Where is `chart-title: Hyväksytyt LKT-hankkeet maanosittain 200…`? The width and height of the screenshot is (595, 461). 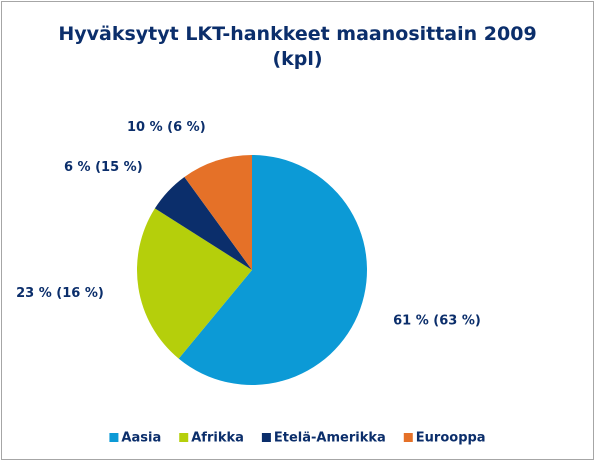
chart-title: Hyväksytyt LKT-hankkeet maanosittain 200… is located at coordinates (297, 46).